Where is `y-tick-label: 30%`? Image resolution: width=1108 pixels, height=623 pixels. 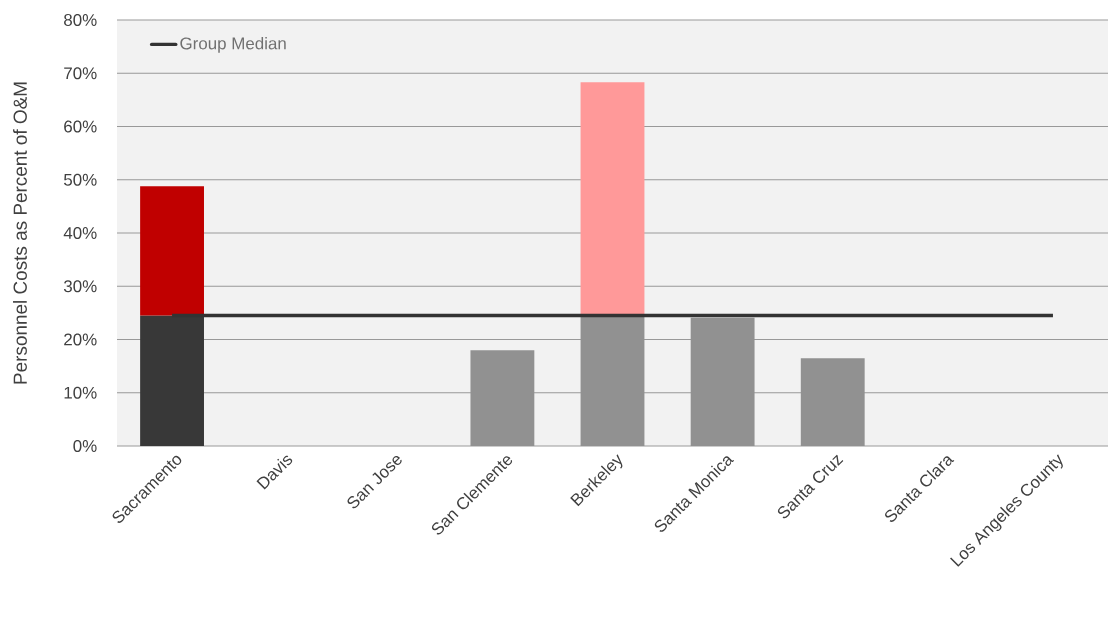 y-tick-label: 30% is located at coordinates (80, 286).